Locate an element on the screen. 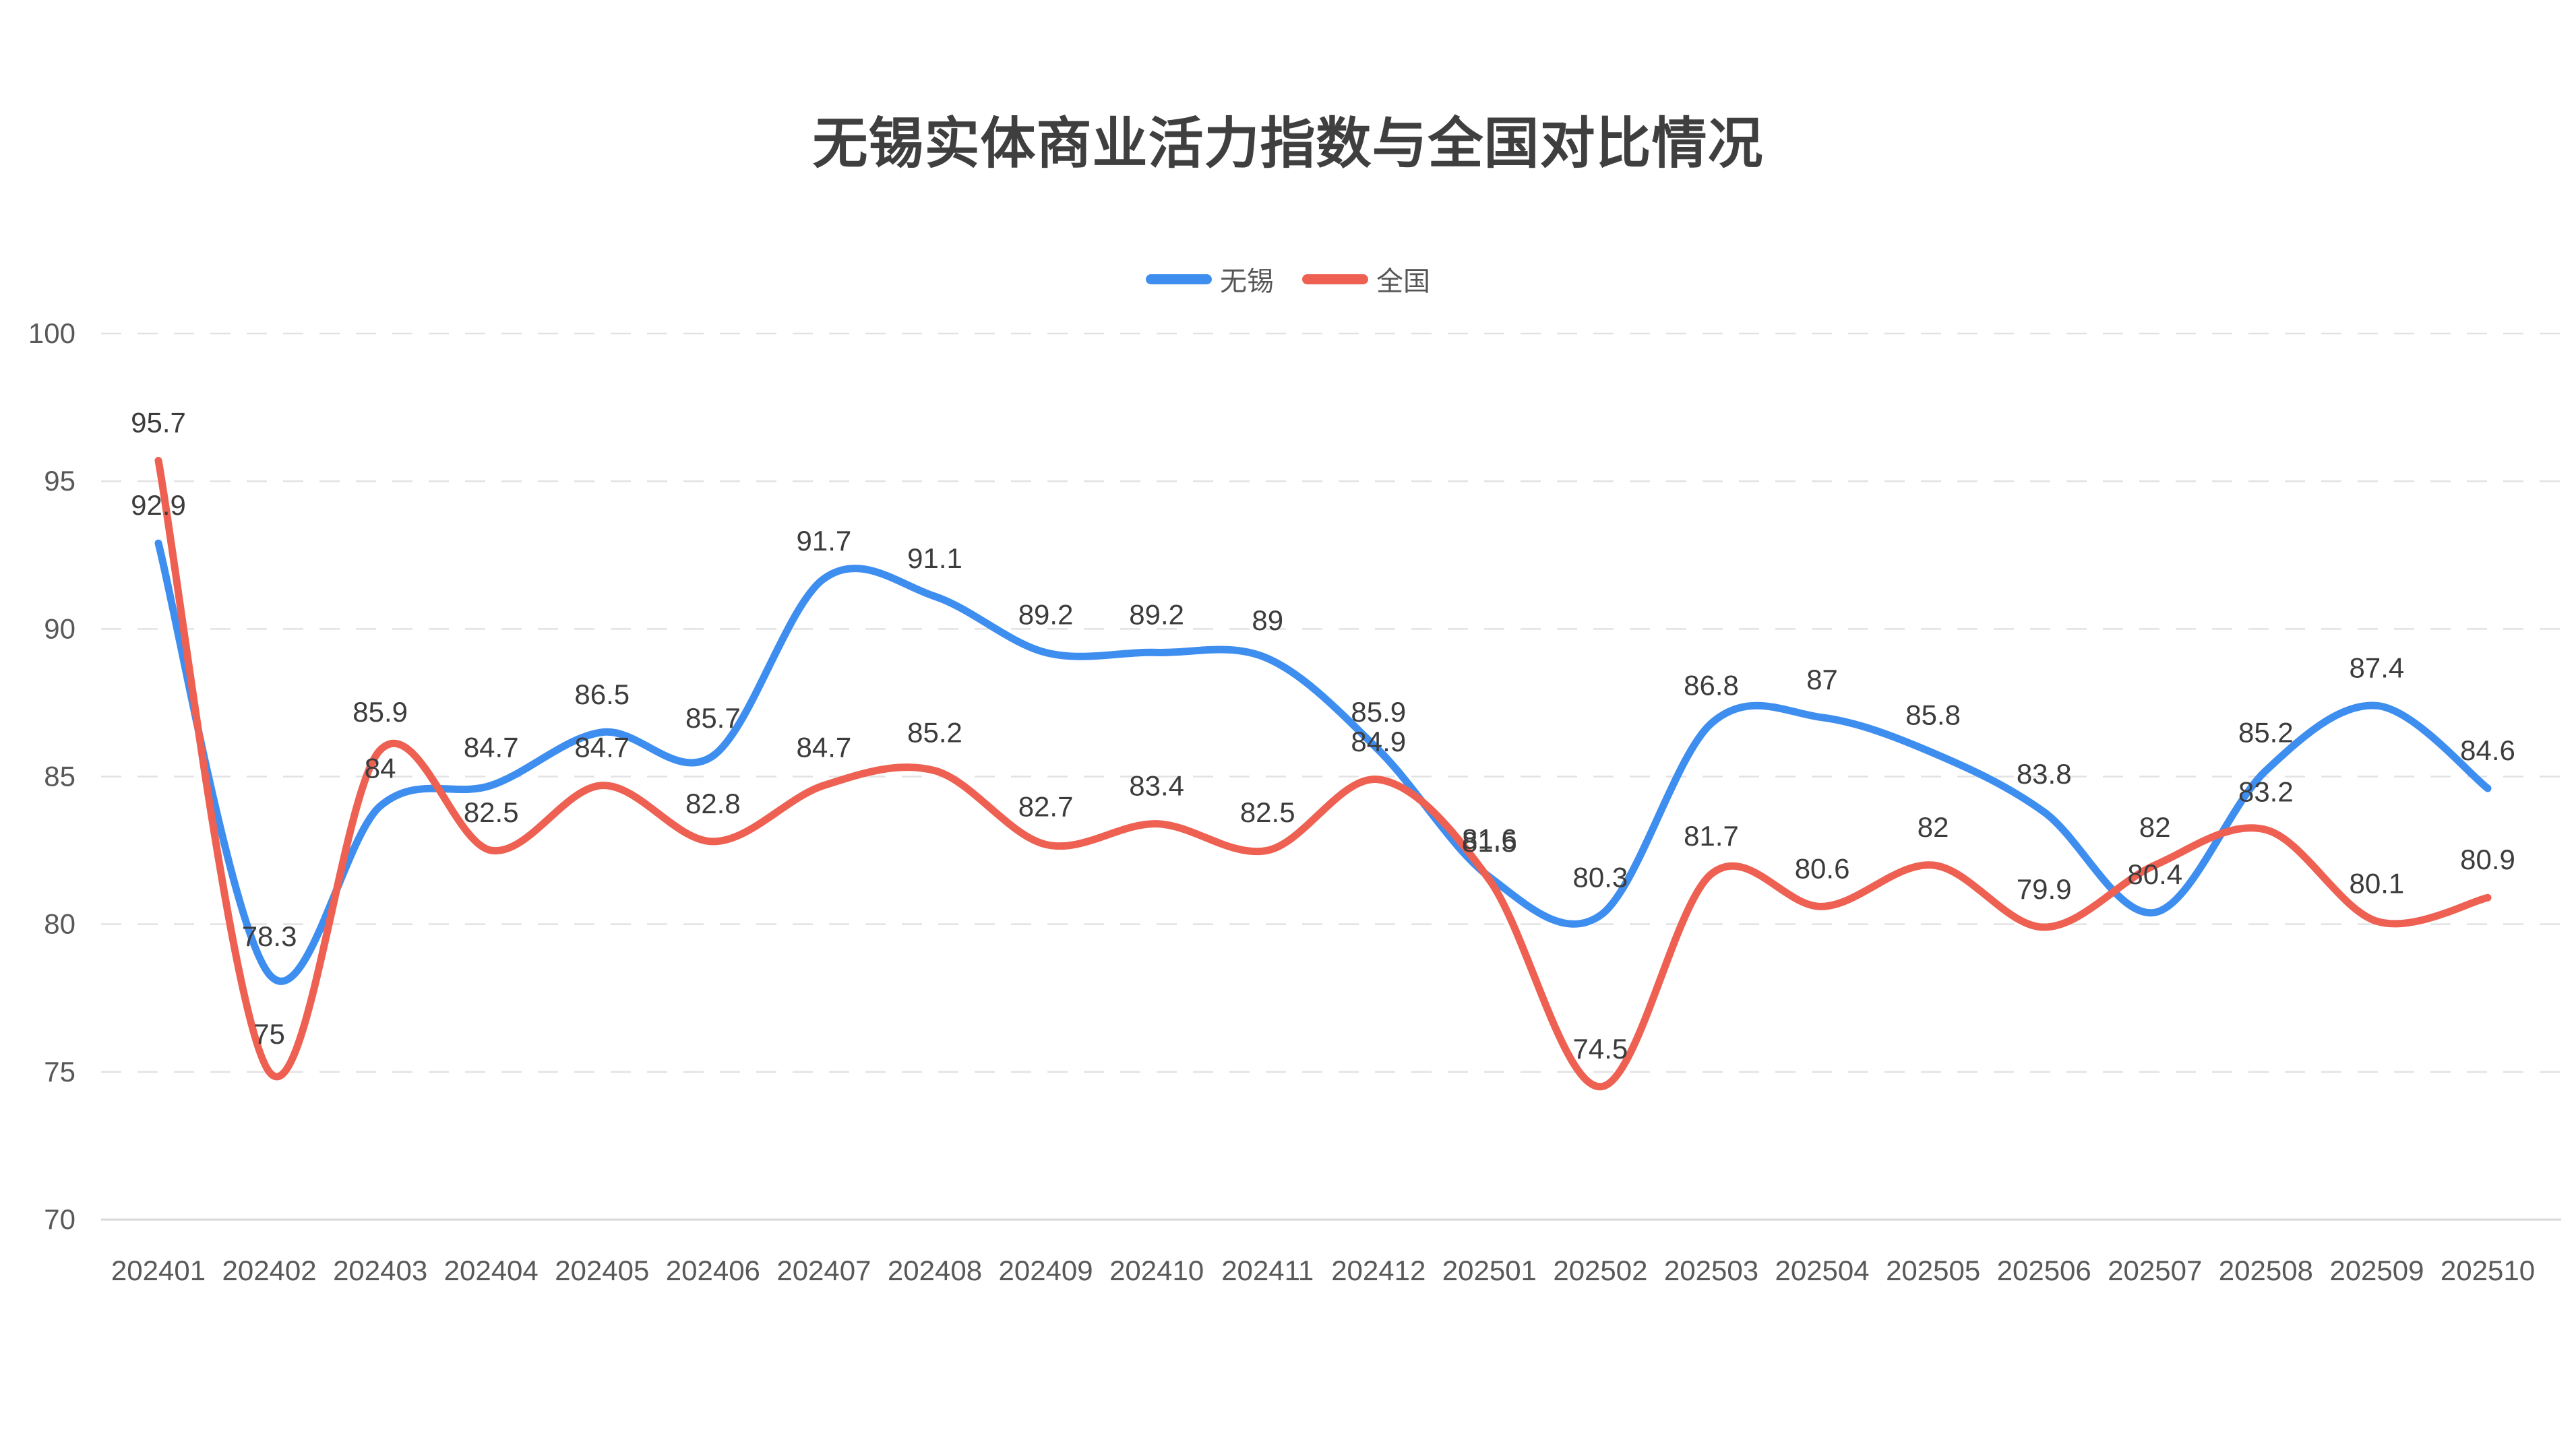 The image size is (2576, 1448). data-label-national: 83.4 is located at coordinates (1157, 786).